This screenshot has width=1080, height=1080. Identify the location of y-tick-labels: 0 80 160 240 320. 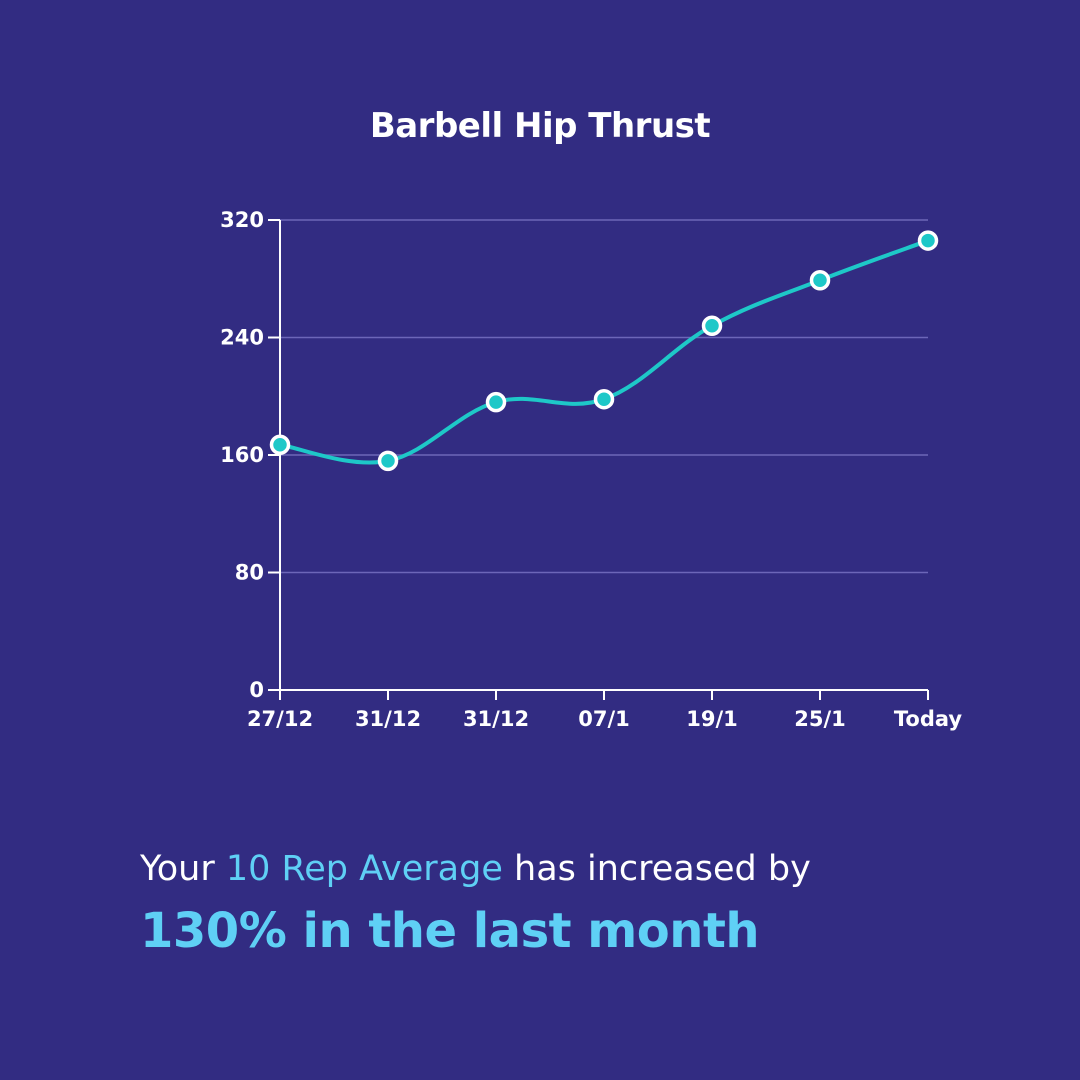
(242, 455).